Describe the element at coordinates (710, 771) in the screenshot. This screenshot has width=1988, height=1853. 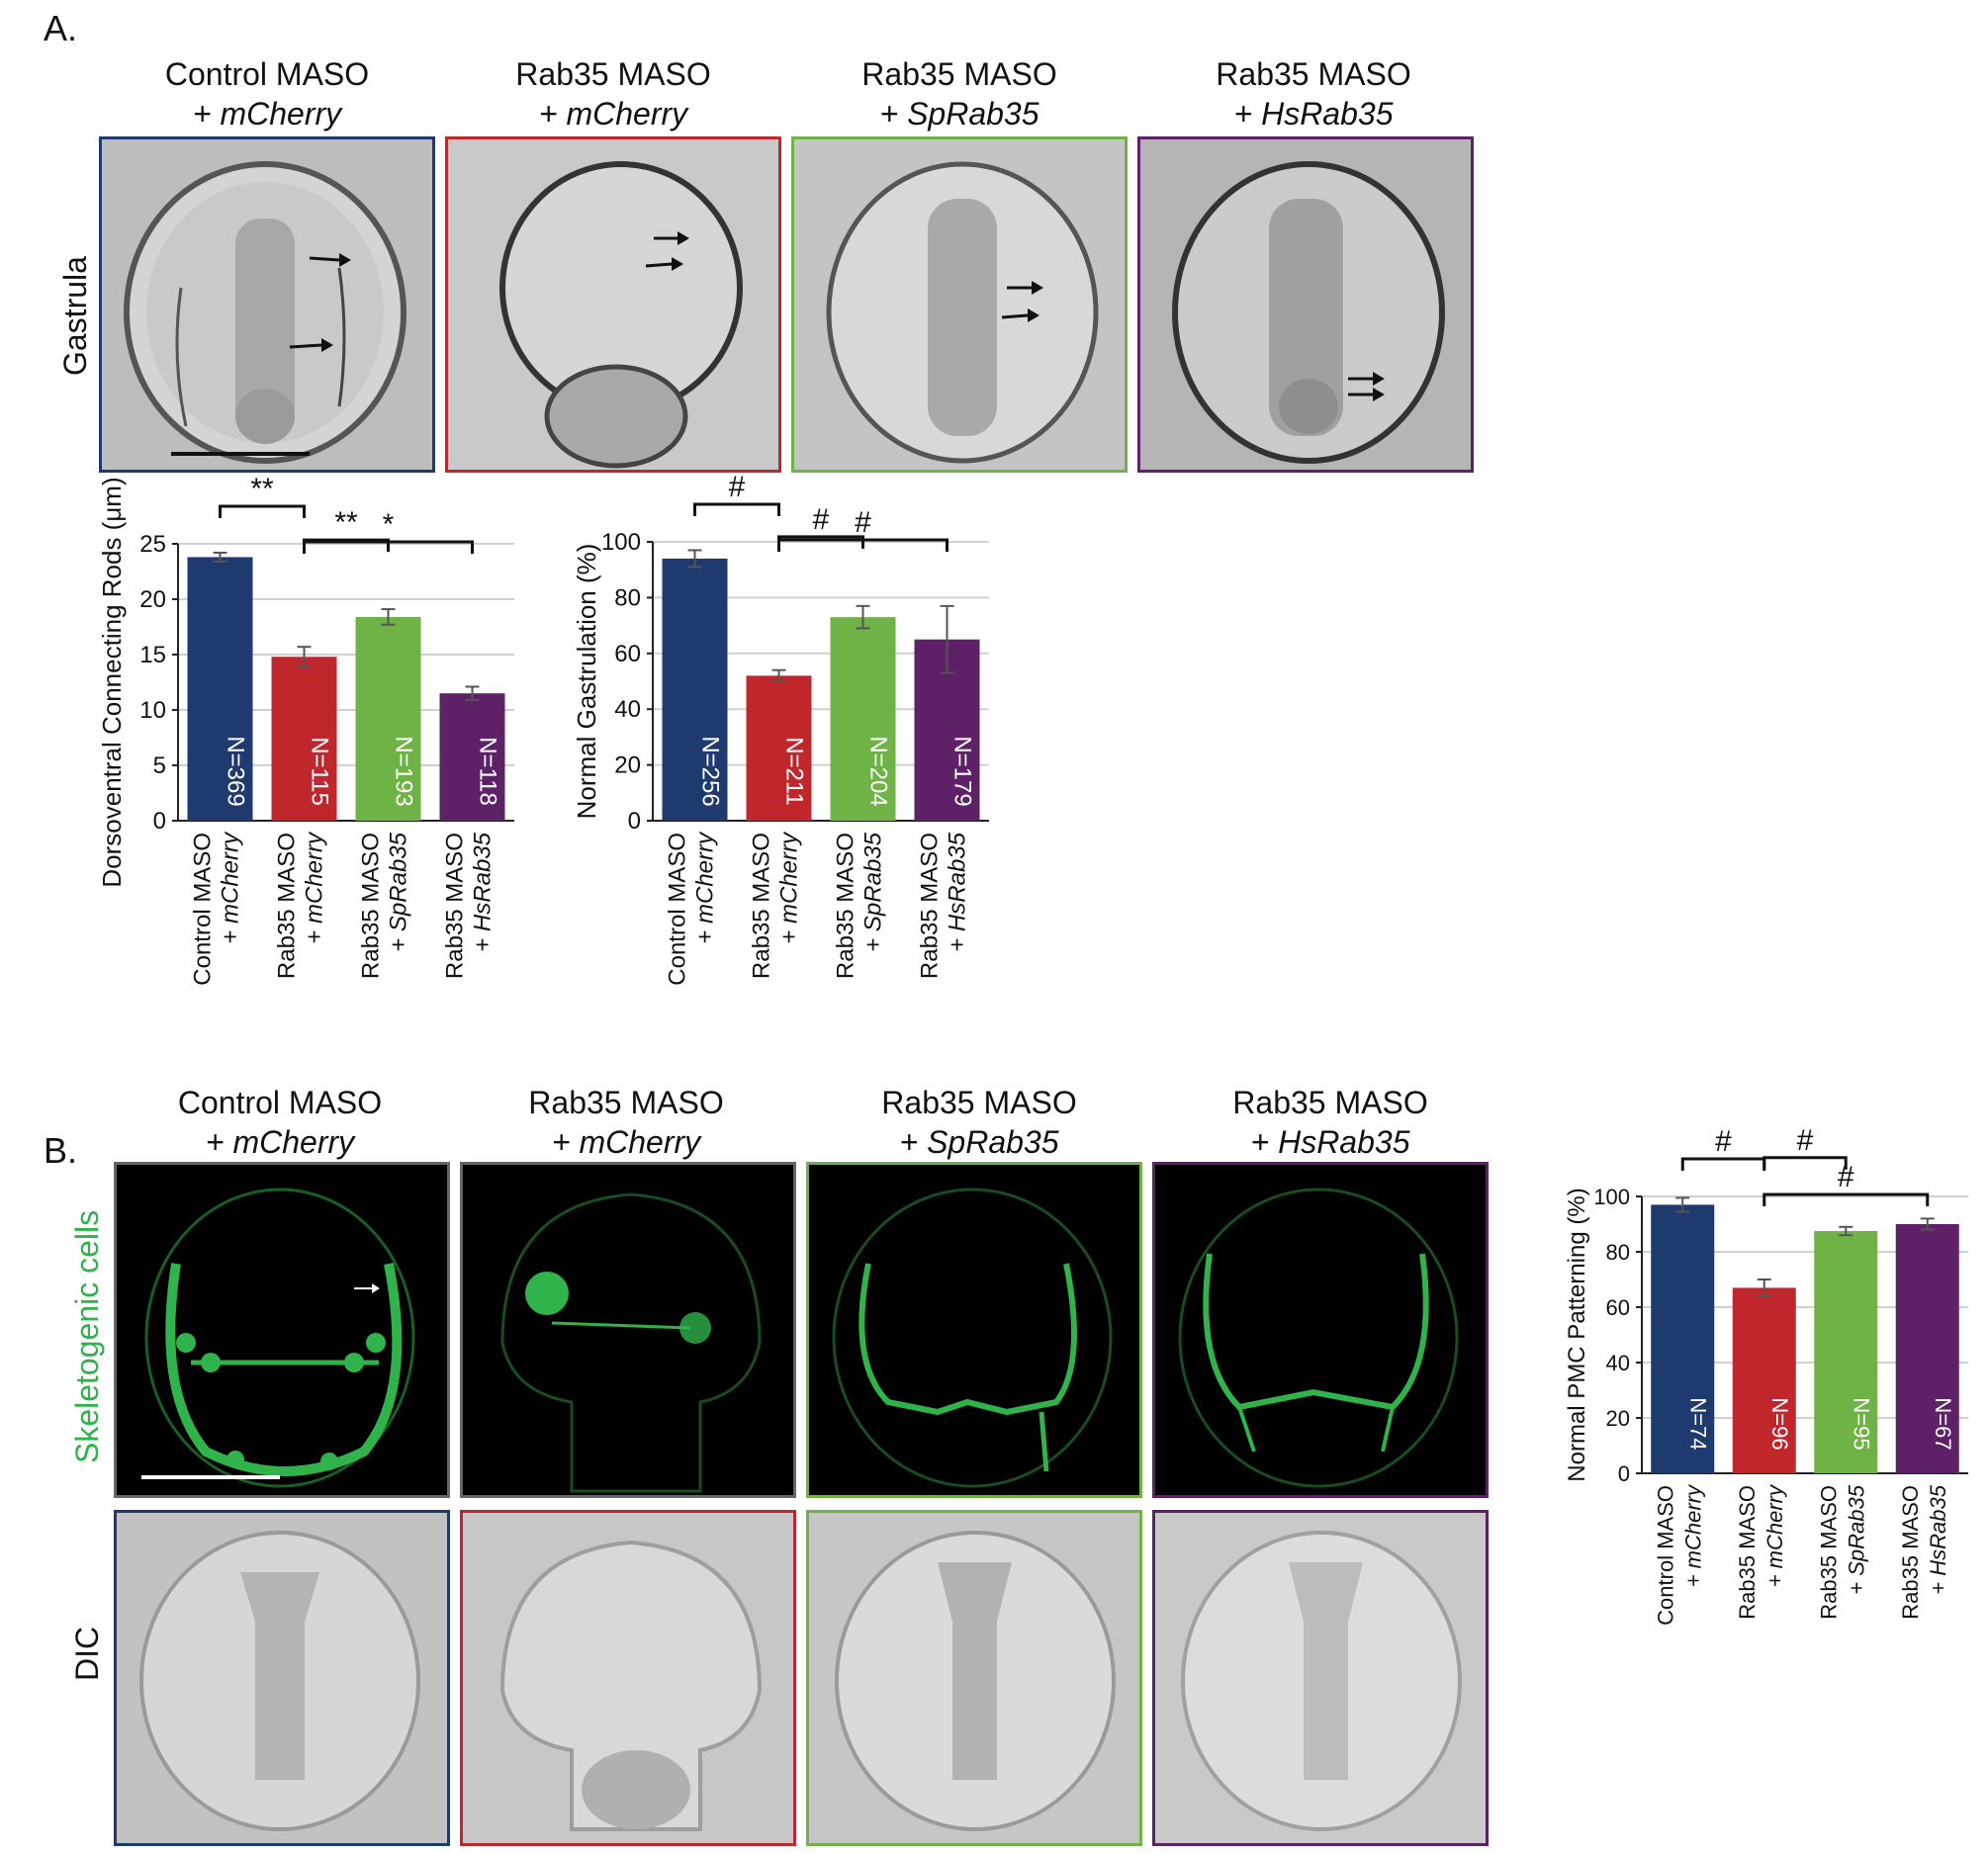
I see `n-label: N=256` at that location.